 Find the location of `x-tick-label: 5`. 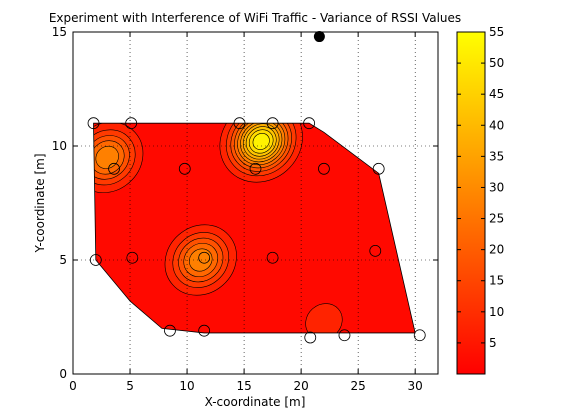

x-tick-label: 5 is located at coordinates (130, 386).